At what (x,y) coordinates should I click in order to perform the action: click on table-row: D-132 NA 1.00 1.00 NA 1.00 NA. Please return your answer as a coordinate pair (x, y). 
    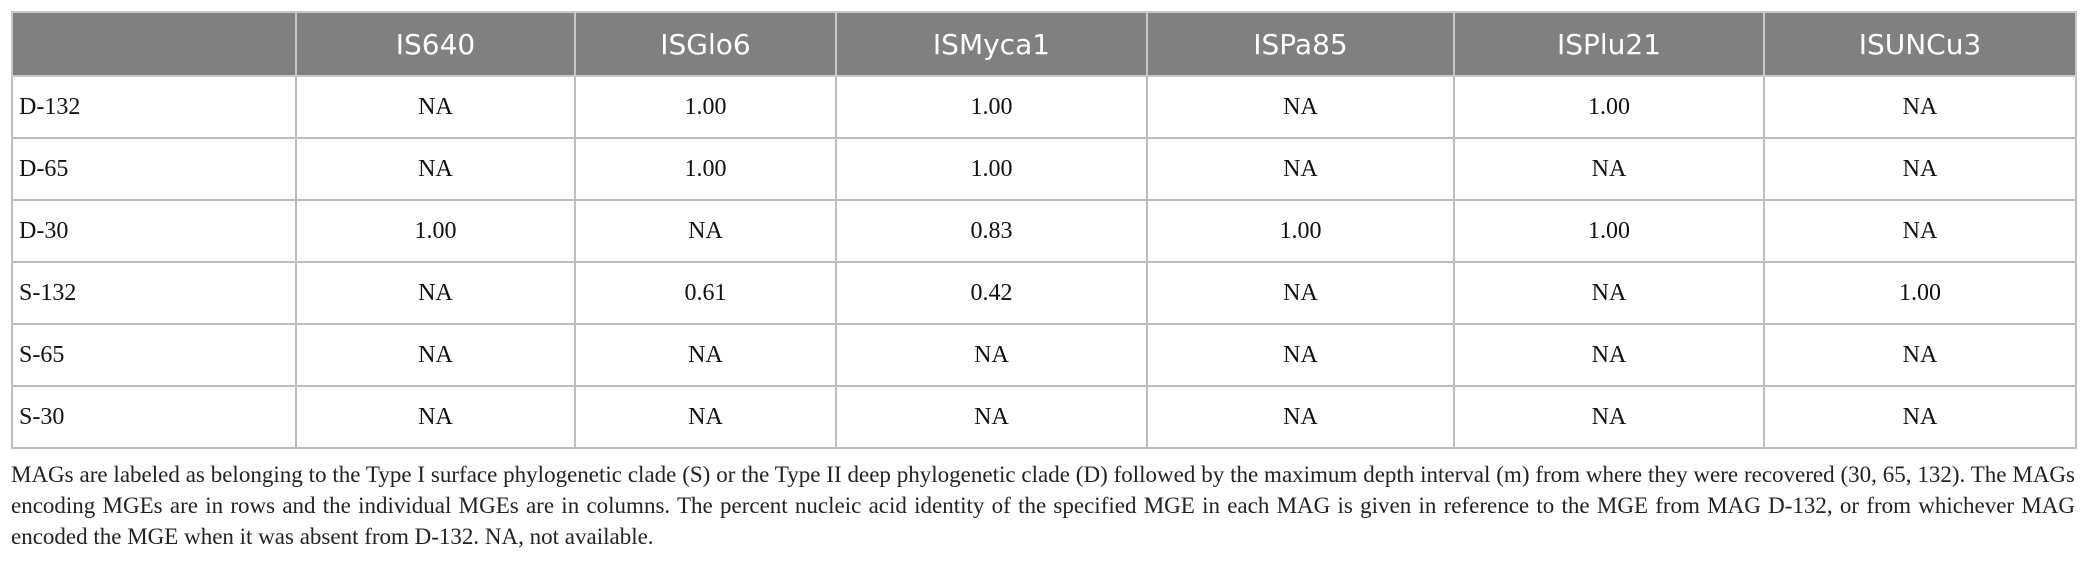
    Looking at the image, I should click on (1044, 107).